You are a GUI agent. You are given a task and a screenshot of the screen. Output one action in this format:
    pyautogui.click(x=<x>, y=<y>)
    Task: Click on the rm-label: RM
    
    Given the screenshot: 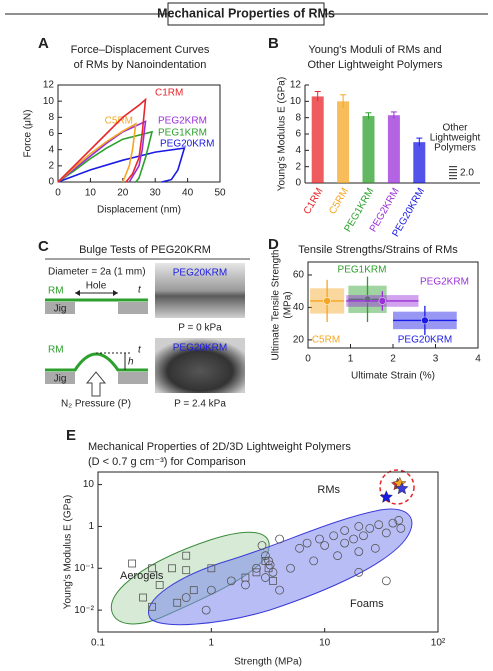 What is the action you would take?
    pyautogui.click(x=56, y=291)
    